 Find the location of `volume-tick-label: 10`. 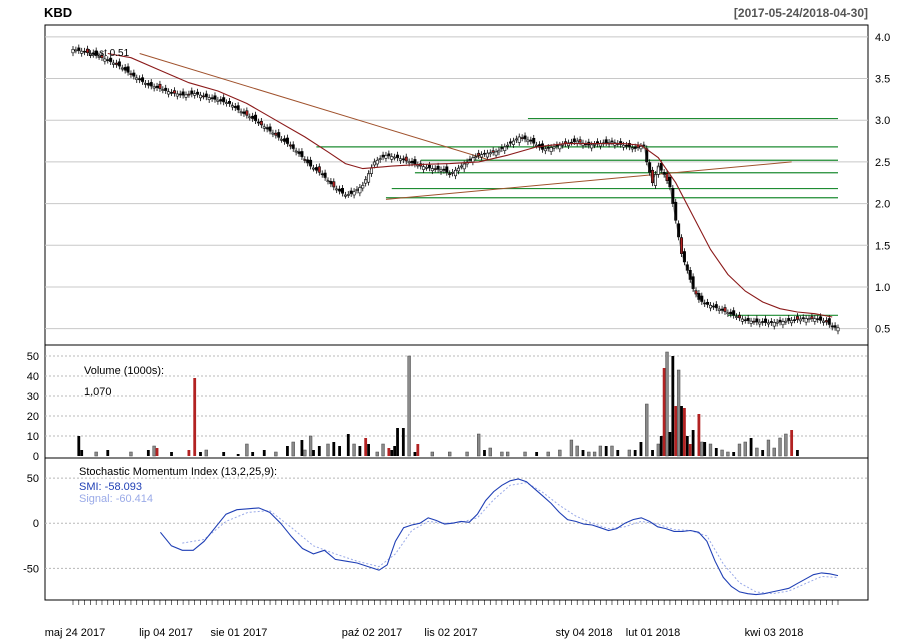

volume-tick-label: 10 is located at coordinates (33, 437).